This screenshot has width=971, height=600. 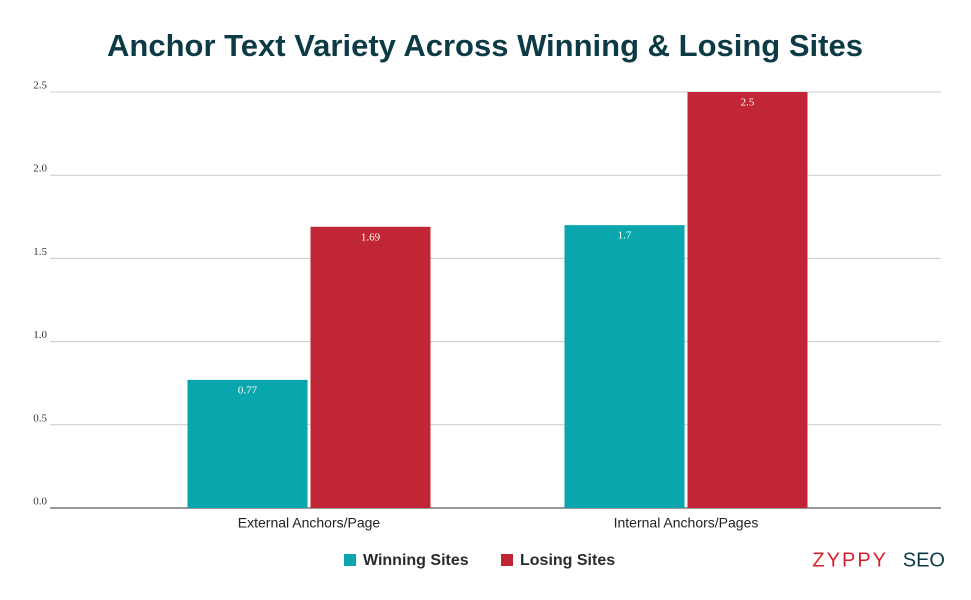 I want to click on data-label: 1.7, so click(x=625, y=236).